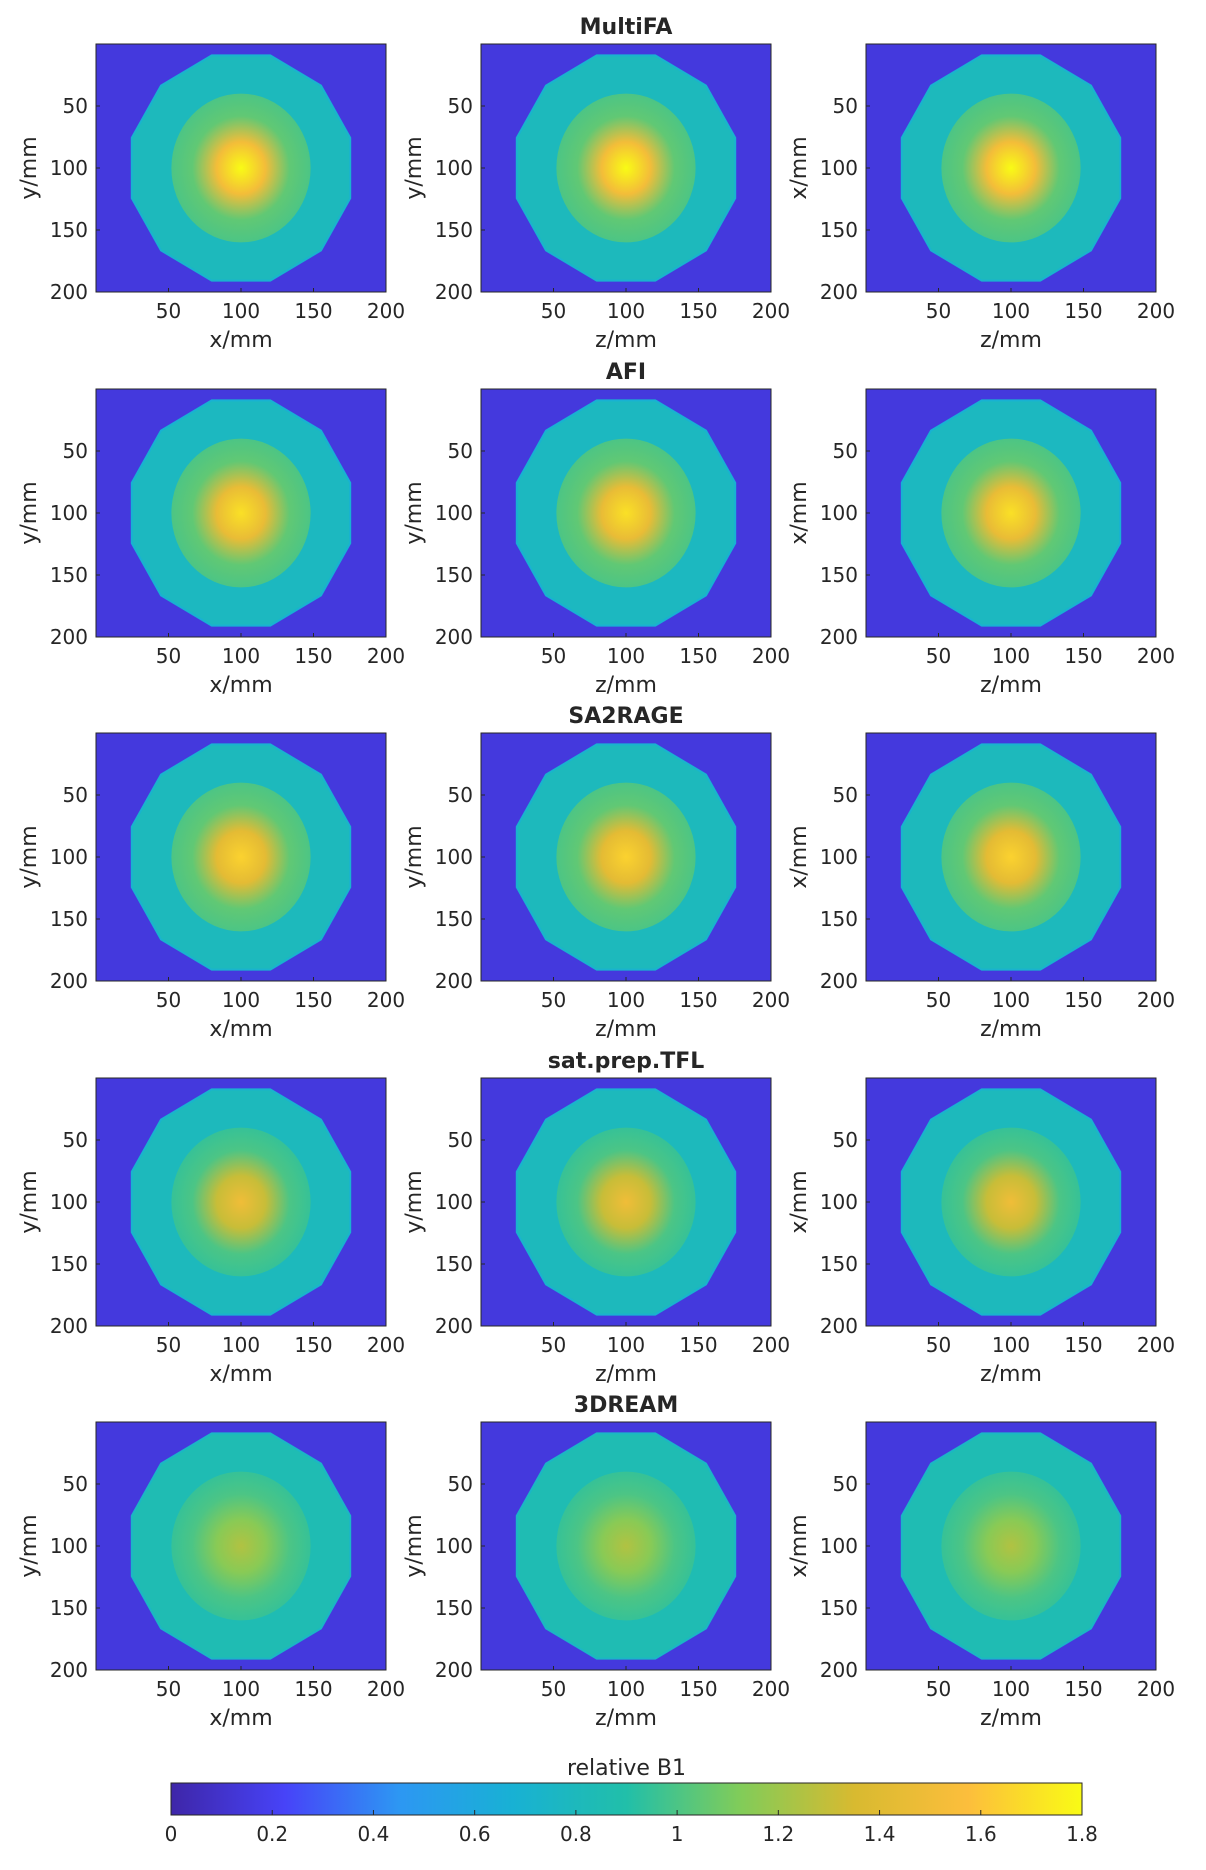  I want to click on row-title: MultiFA, so click(626, 27).